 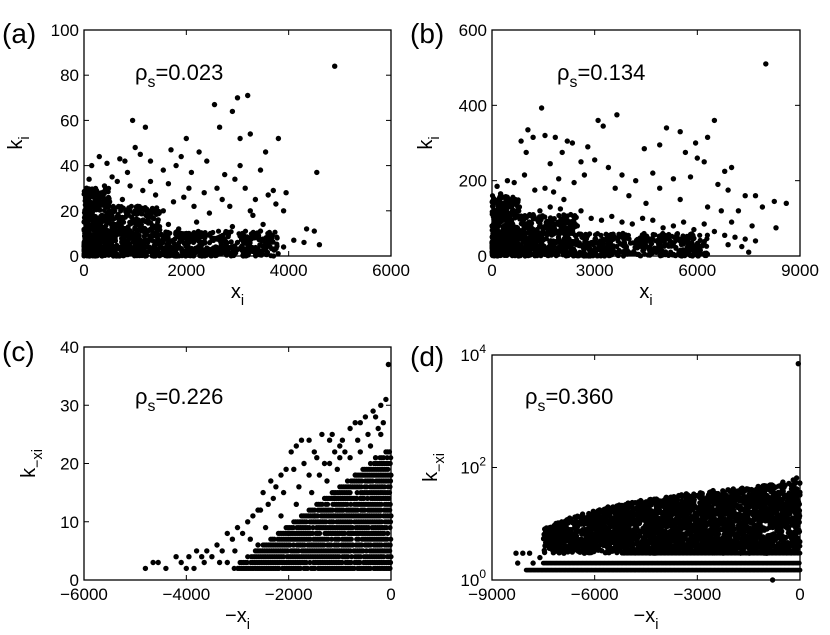 What do you see at coordinates (800, 270) in the screenshot?
I see `x-tick-label: 9000` at bounding box center [800, 270].